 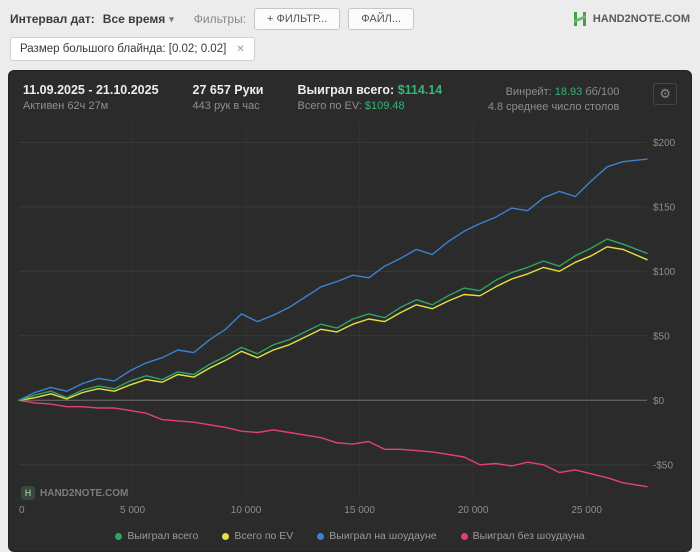 I want to click on date-interval-select: Все время ▾, so click(x=138, y=19).